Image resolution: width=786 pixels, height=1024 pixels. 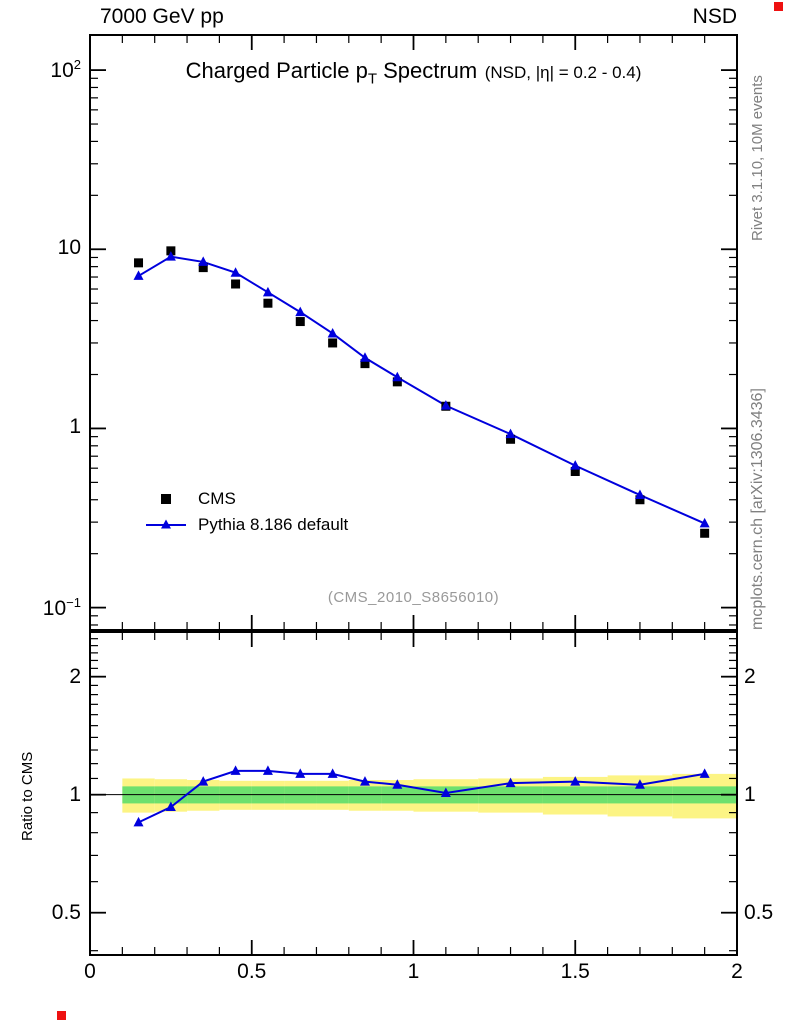 I want to click on mcplots-arxiv-note: mcplots.cern.ch [arXiv:1306.3436], so click(x=757, y=509).